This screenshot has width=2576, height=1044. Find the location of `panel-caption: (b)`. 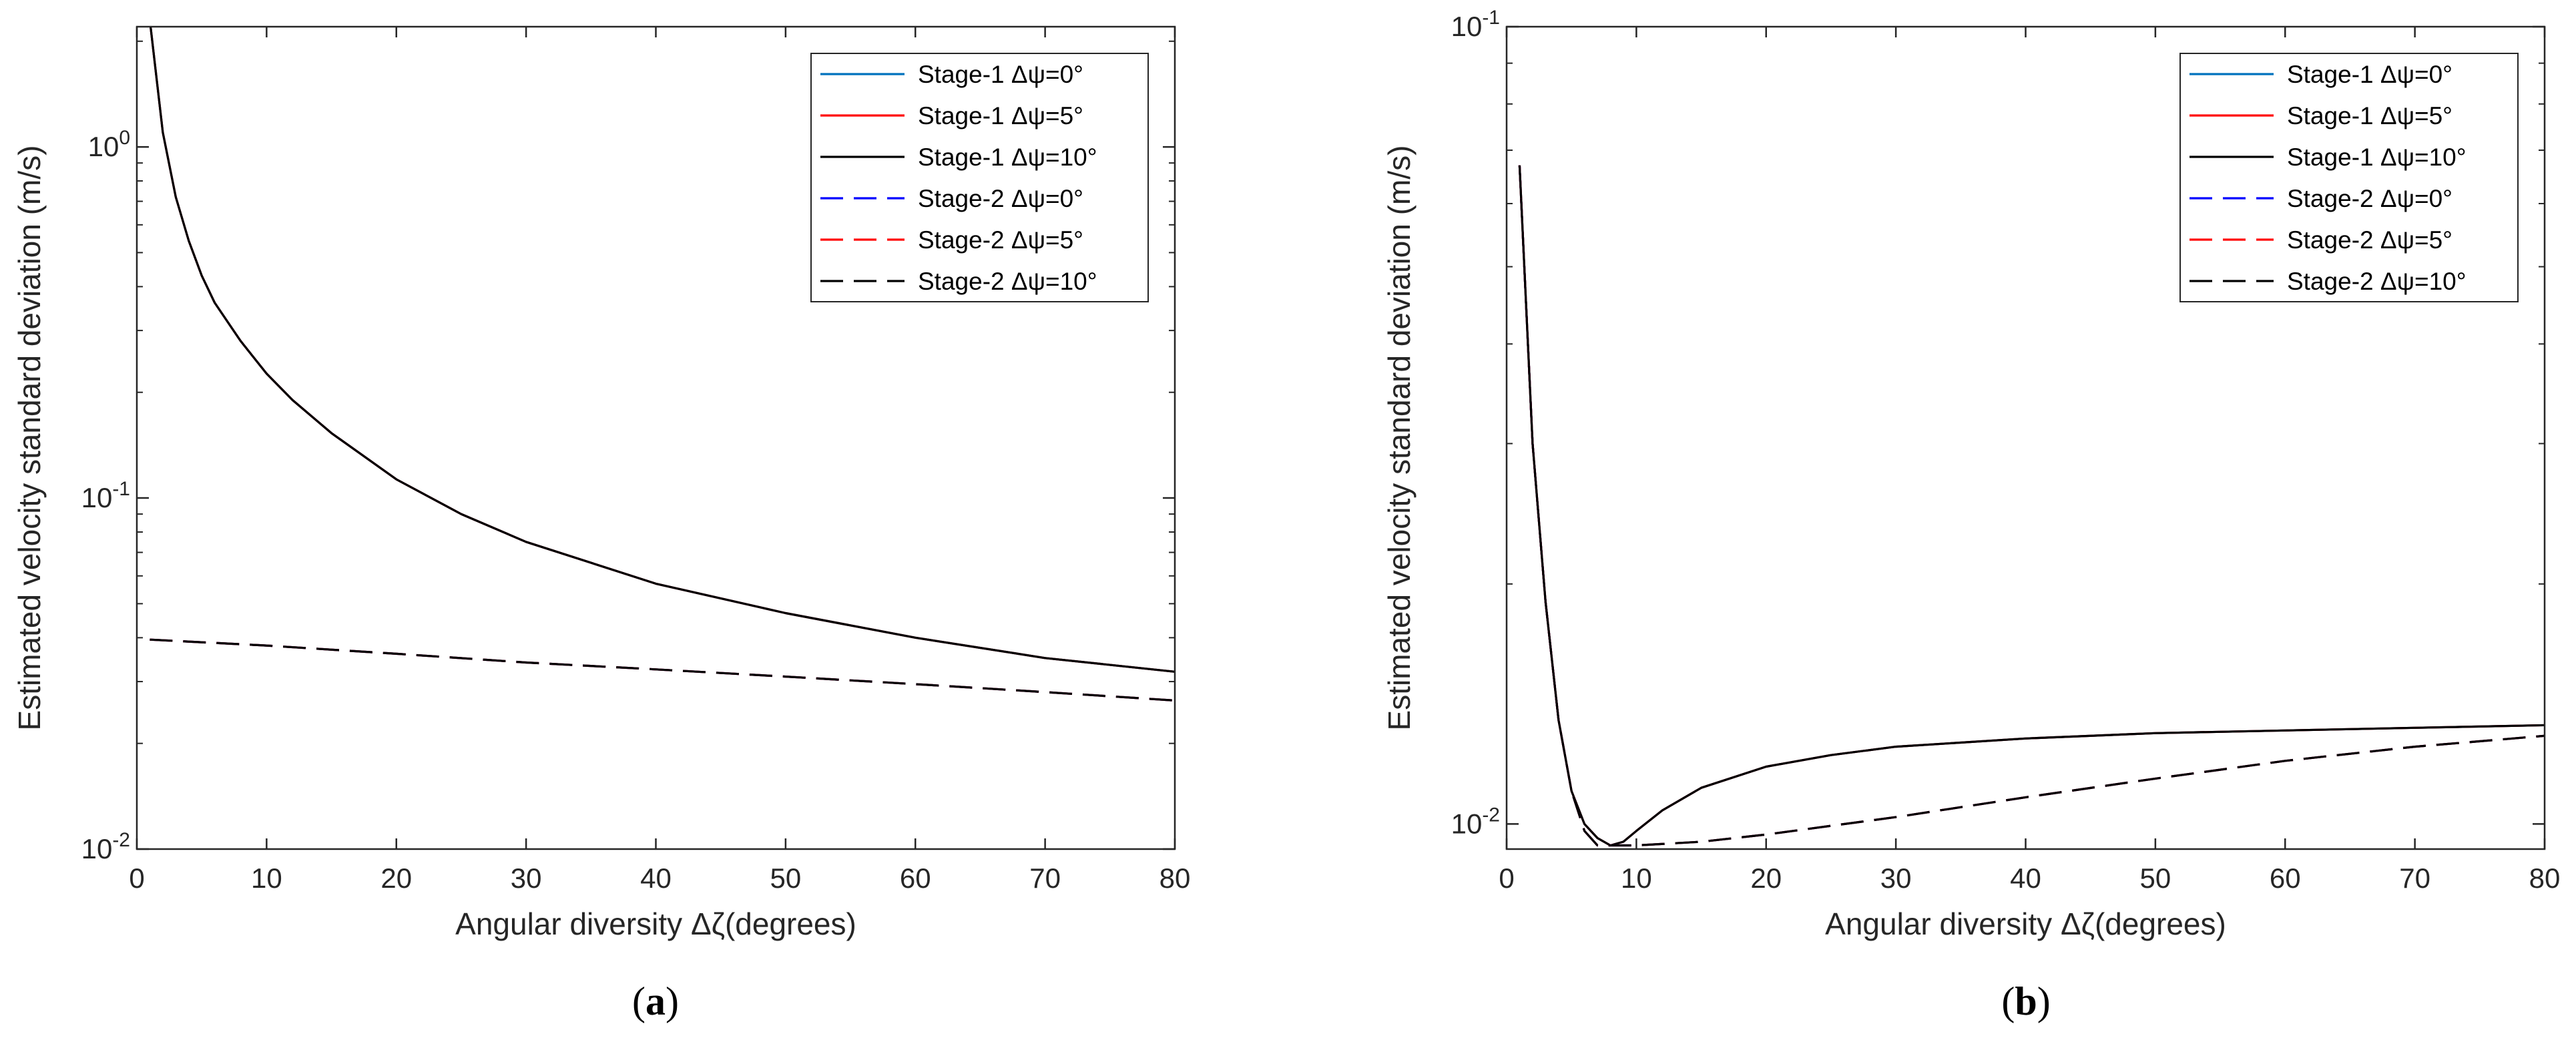

panel-caption: (b) is located at coordinates (2025, 1001).